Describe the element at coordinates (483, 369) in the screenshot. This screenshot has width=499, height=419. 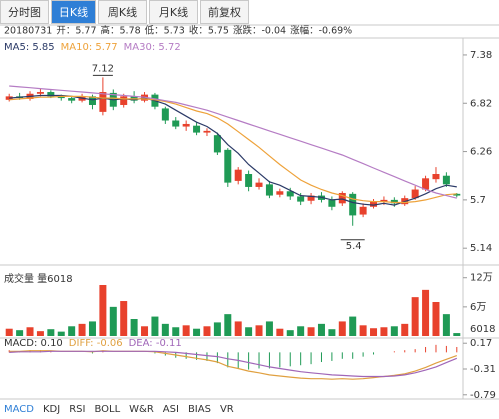
I see `y-tick-label: -0.31` at that location.